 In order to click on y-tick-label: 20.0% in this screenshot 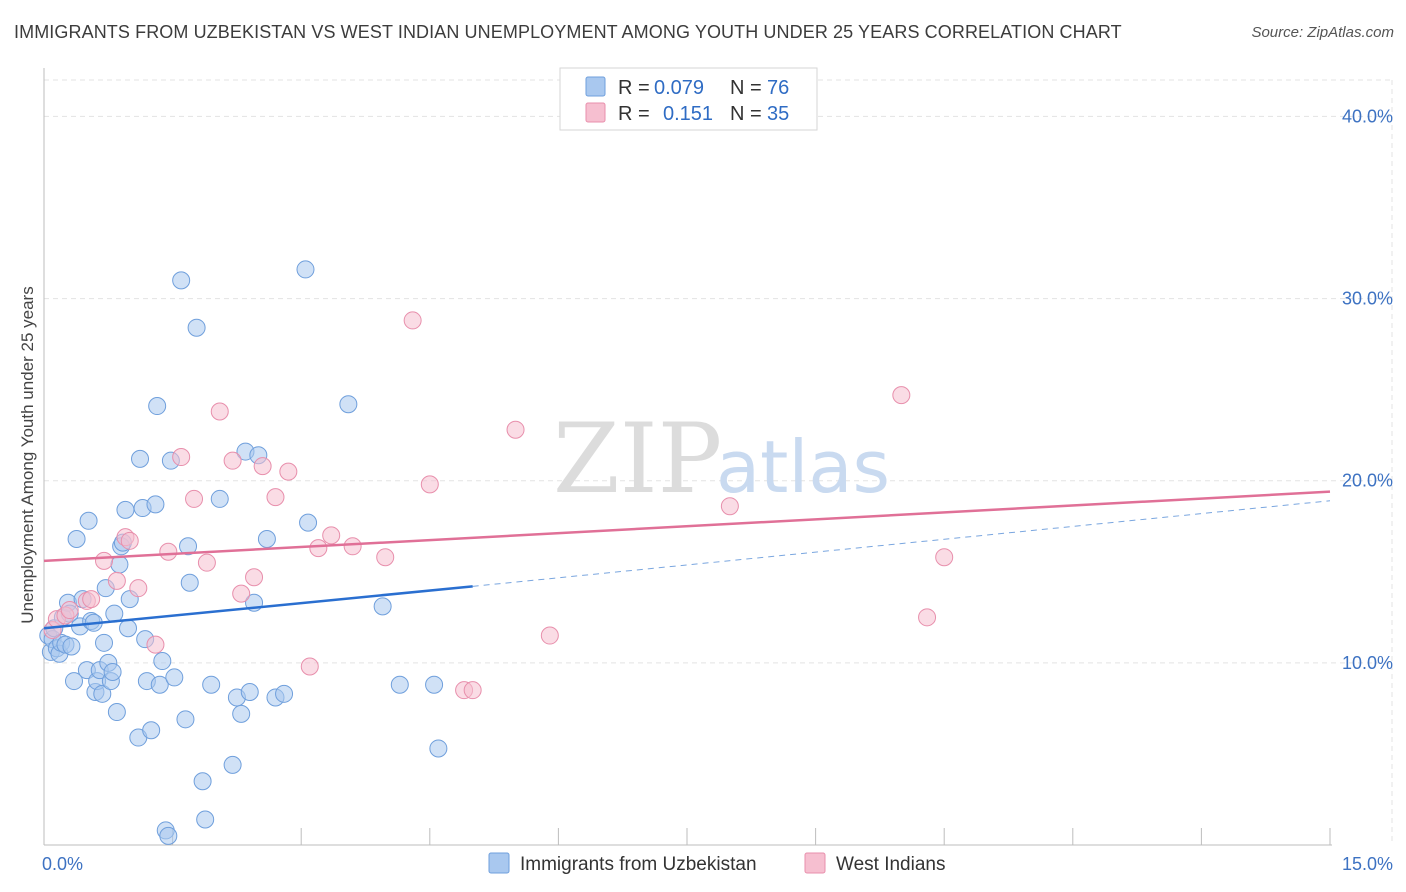, I will do `click(1367, 481)`.